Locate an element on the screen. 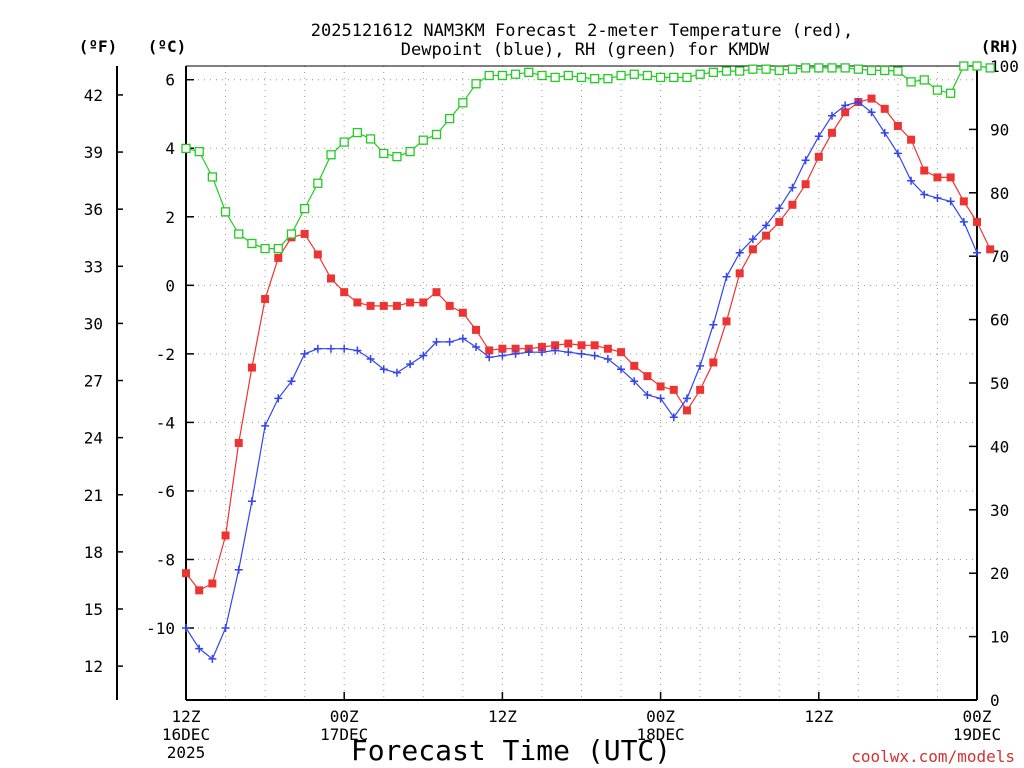 Image resolution: width=1024 pixels, height=768 pixels. x-tick-label: 2025 is located at coordinates (186, 752).